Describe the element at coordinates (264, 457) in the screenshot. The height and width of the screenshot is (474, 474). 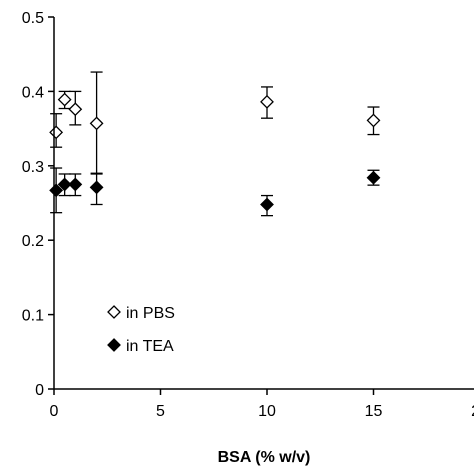
I see `x-axis-title: BSA (% w/v)` at that location.